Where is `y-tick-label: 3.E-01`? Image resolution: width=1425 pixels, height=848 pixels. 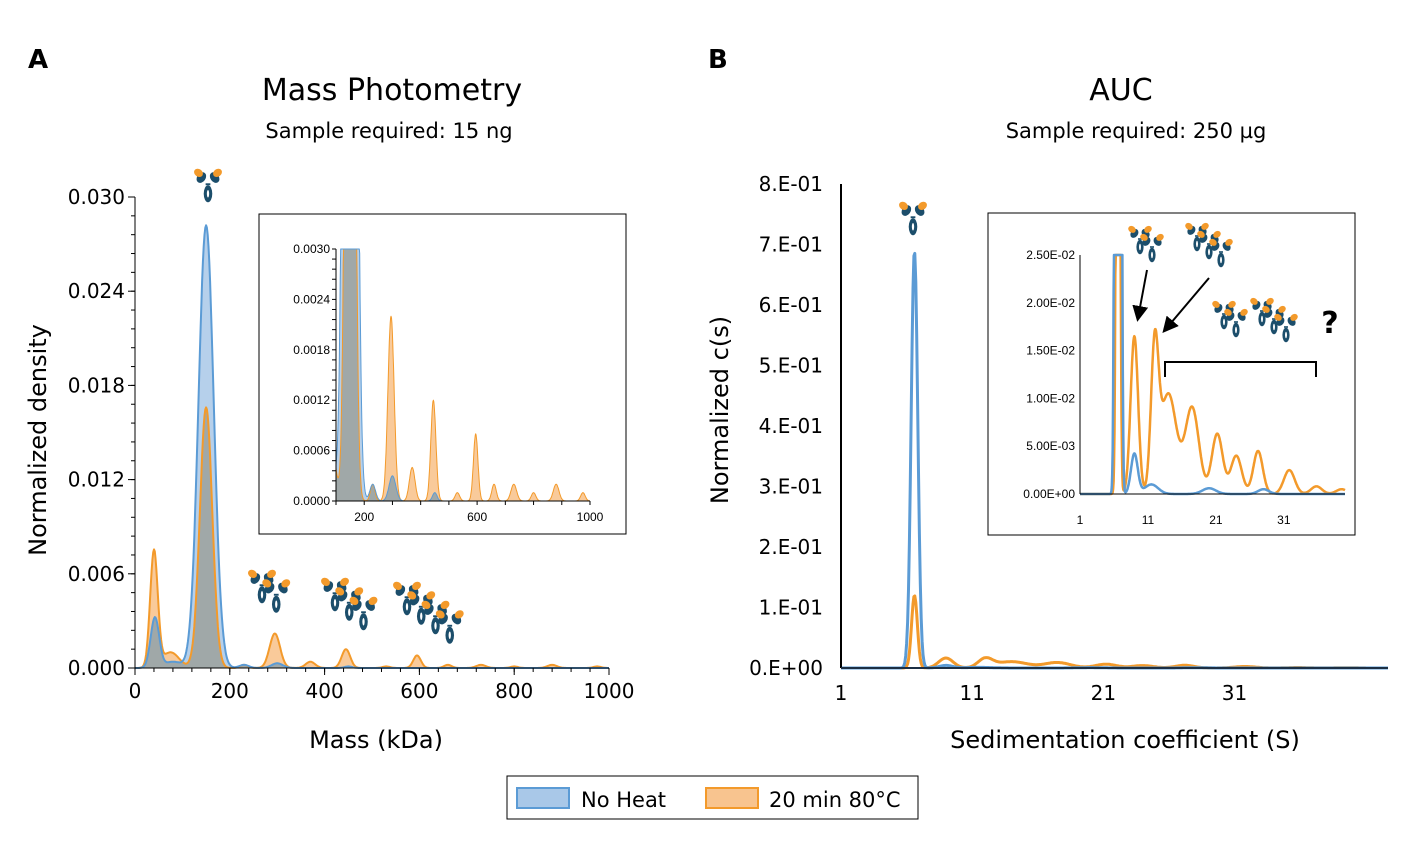 y-tick-label: 3.E-01 is located at coordinates (791, 487).